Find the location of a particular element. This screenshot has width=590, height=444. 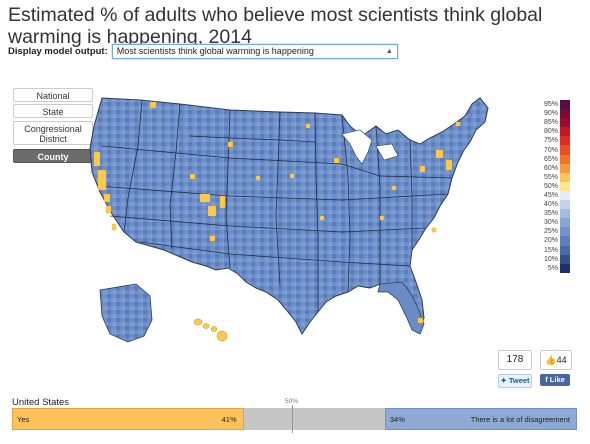

legend-label: 40% is located at coordinates (550, 205).